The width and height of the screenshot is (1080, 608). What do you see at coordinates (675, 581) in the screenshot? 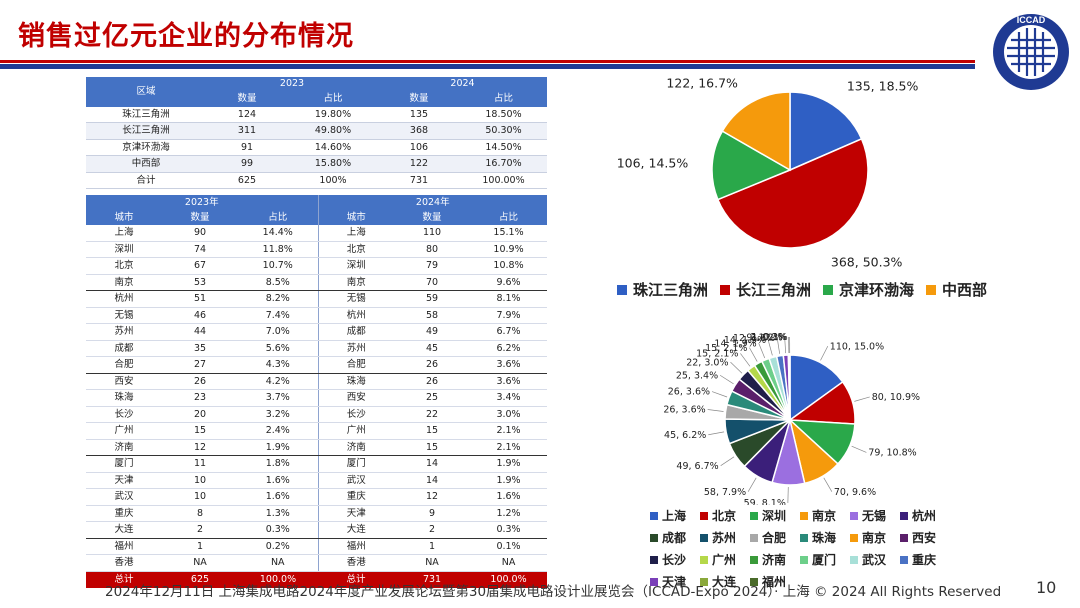
I see `legend-item: 天津` at bounding box center [675, 581].